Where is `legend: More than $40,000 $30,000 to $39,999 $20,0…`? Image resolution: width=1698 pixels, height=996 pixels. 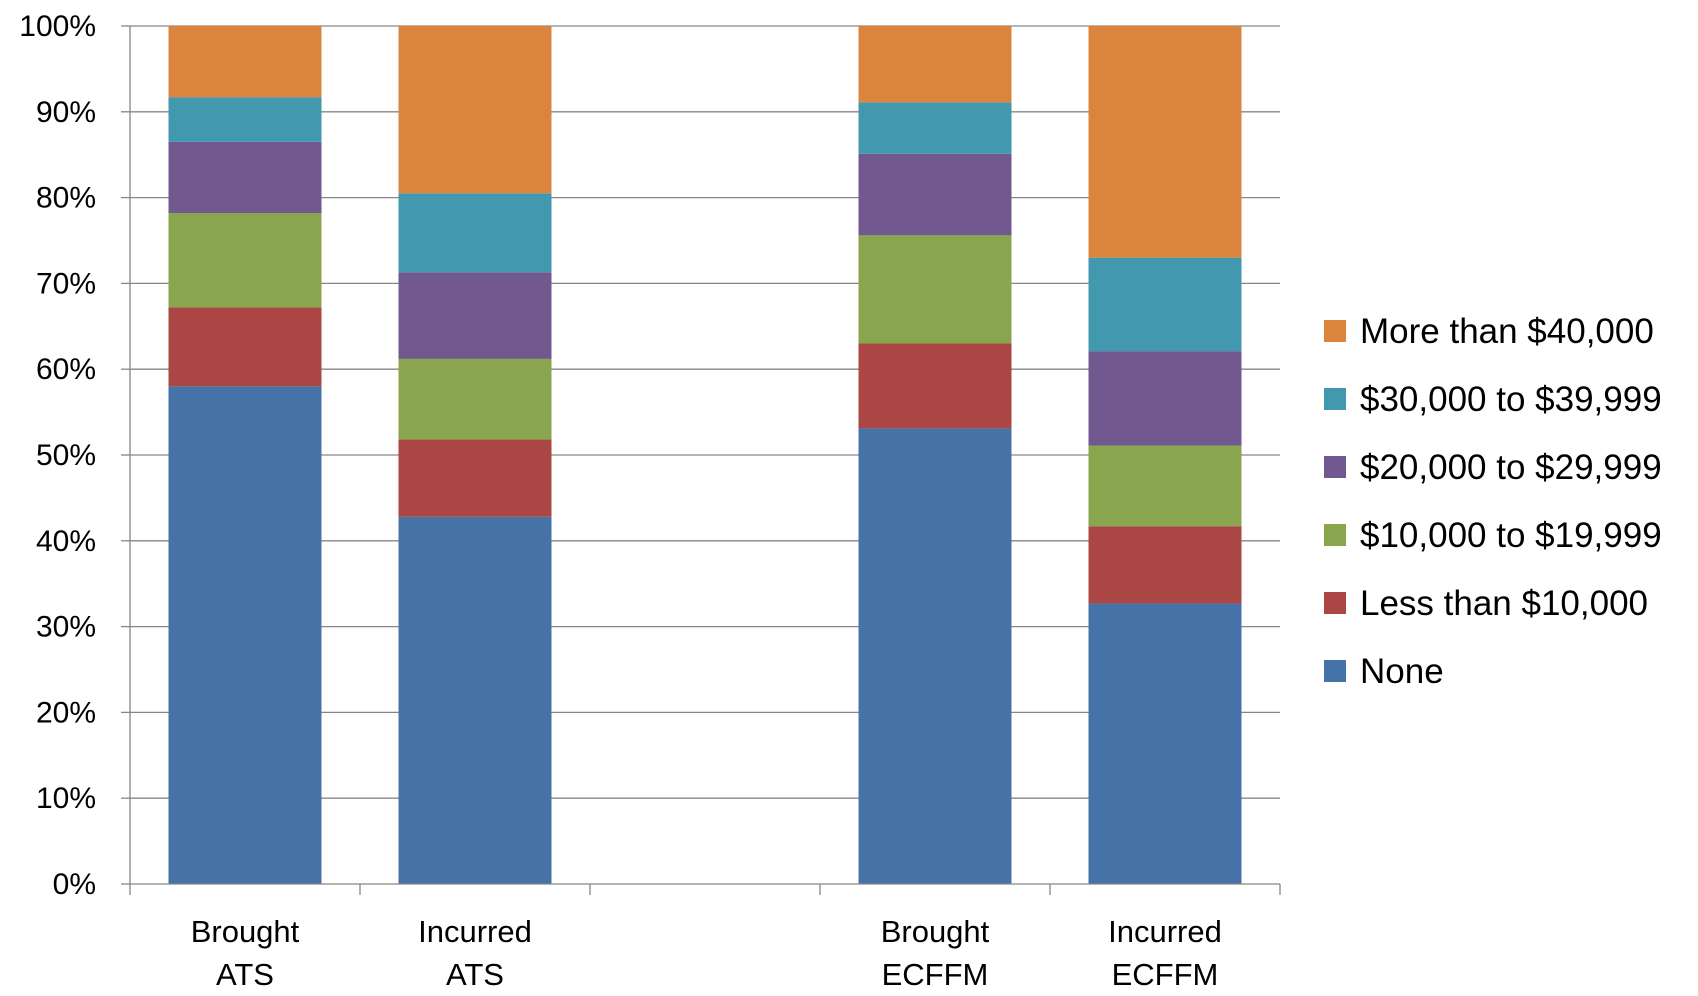 legend: More than $40,000 $30,000 to $39,999 $20,0… is located at coordinates (1493, 501).